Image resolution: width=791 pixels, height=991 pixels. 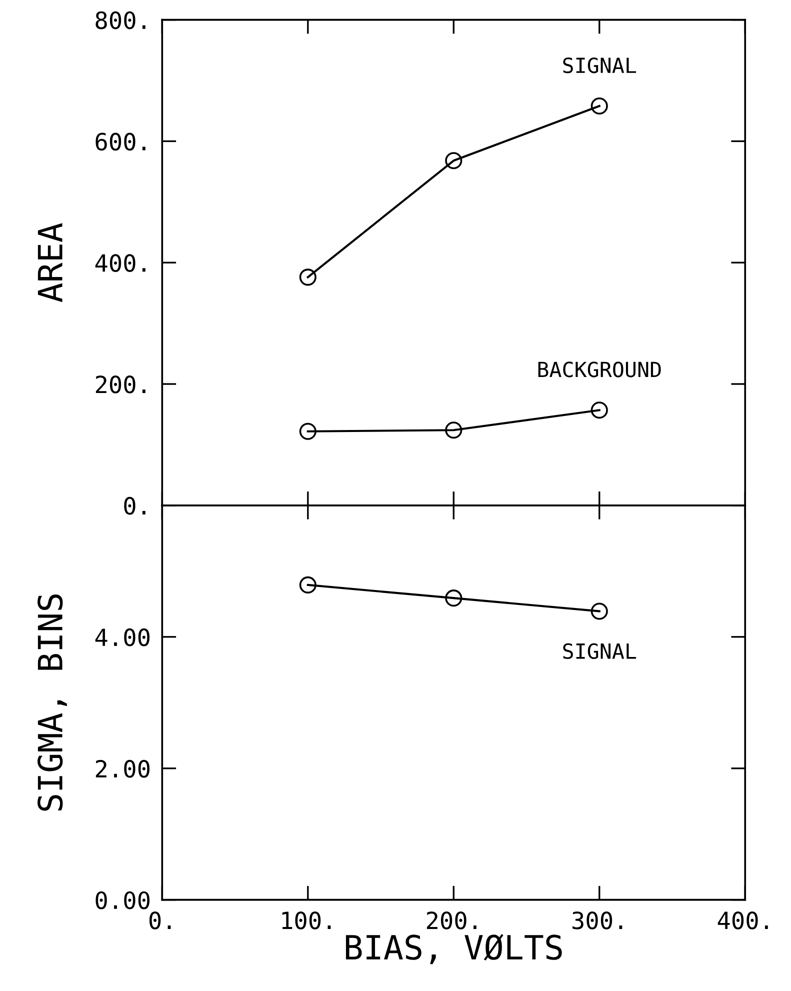 What do you see at coordinates (451, 920) in the screenshot?
I see `x-tick-label: 200.` at bounding box center [451, 920].